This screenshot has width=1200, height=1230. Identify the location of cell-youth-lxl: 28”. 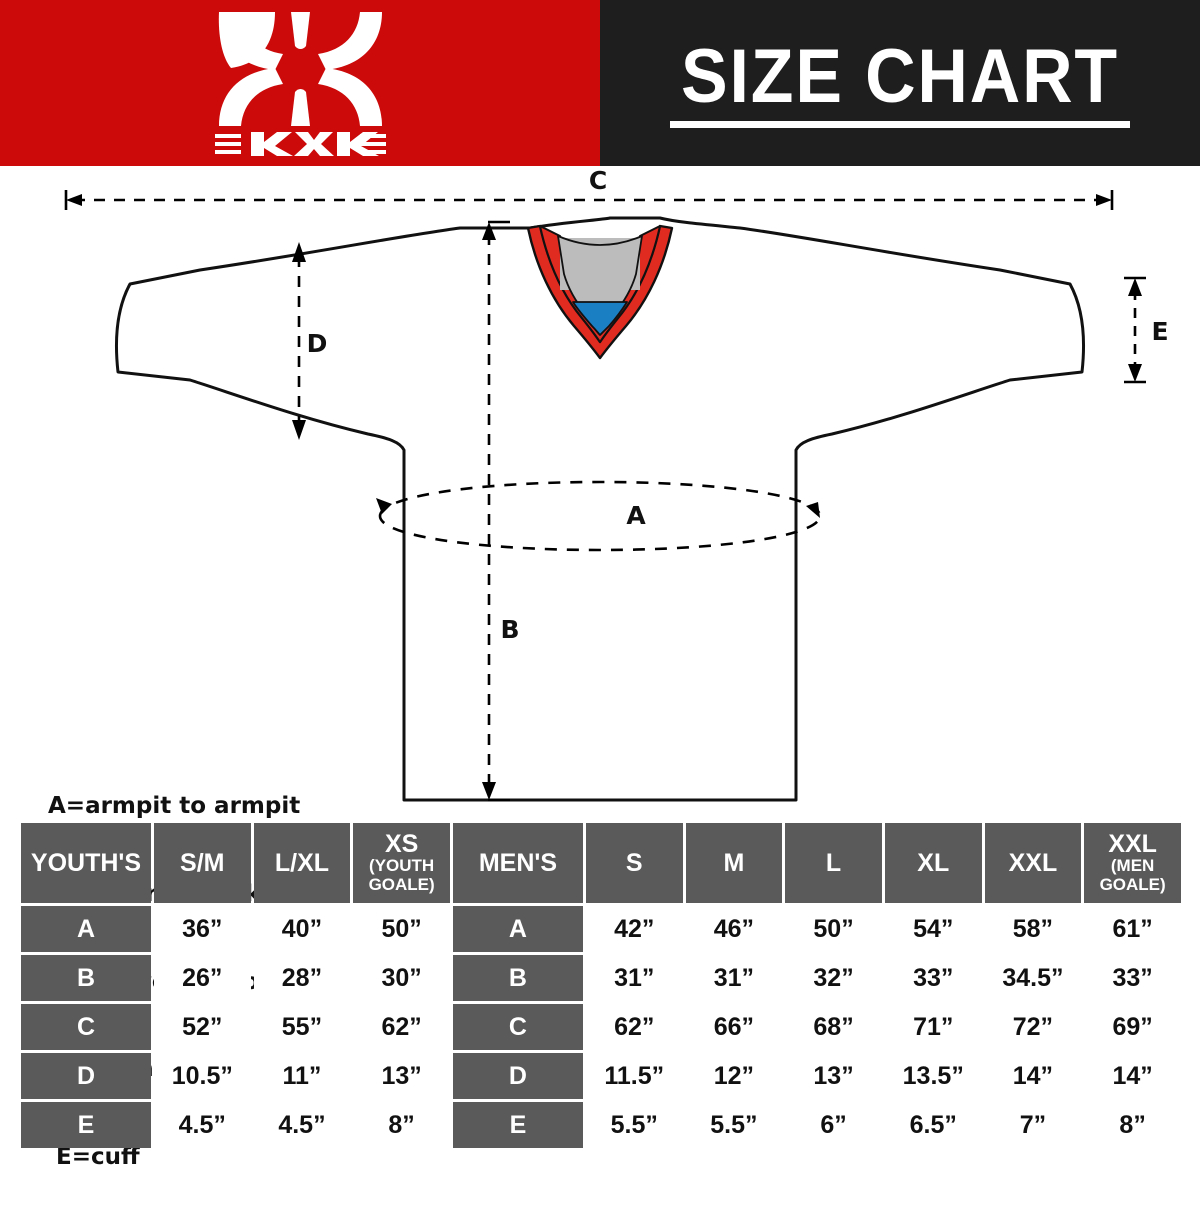
(302, 978).